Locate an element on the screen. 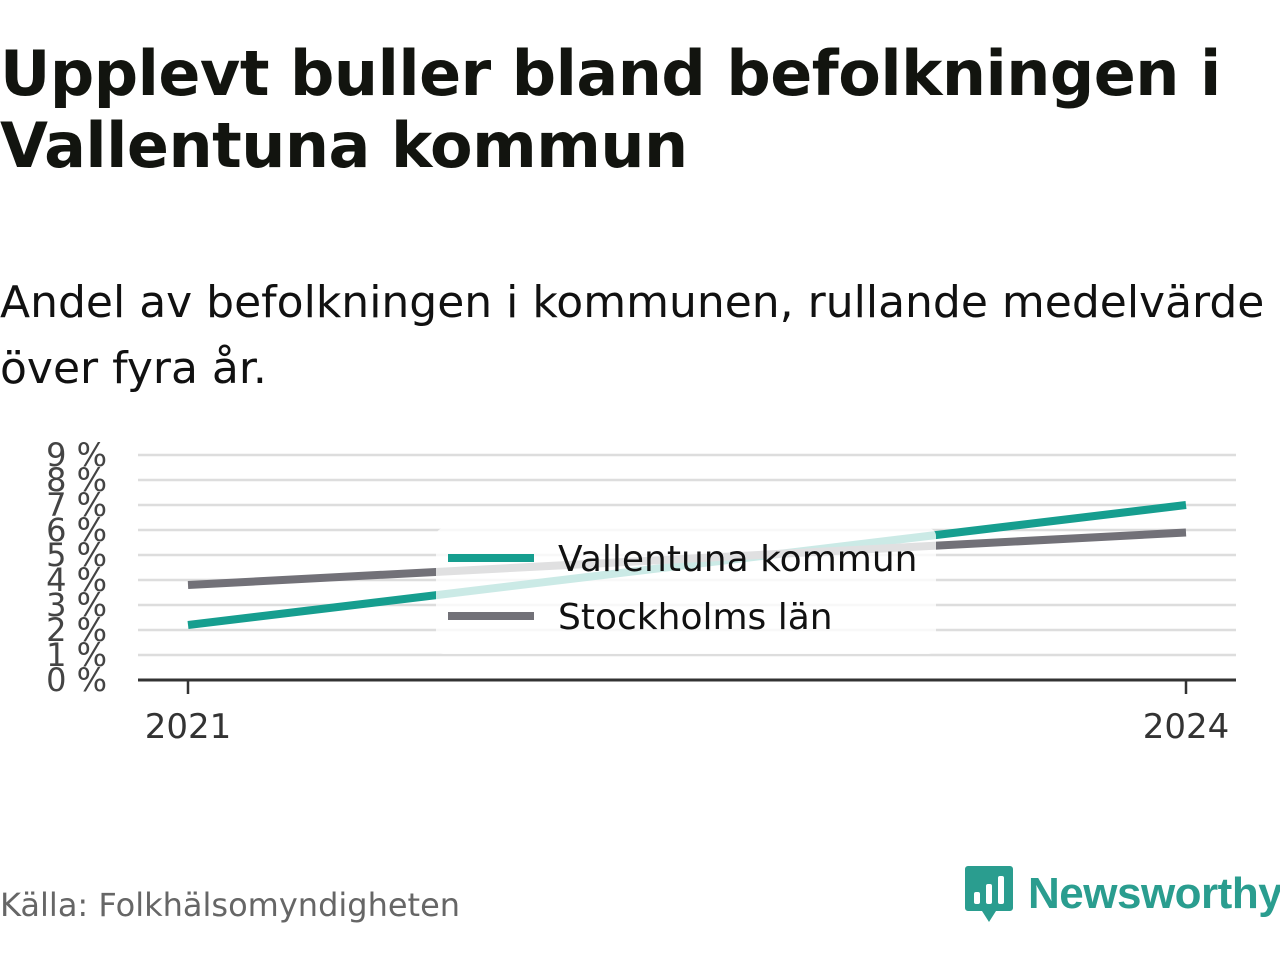 The height and width of the screenshot is (960, 1280). source-note: Källa: Folkhälsomyndigheten is located at coordinates (230, 905).